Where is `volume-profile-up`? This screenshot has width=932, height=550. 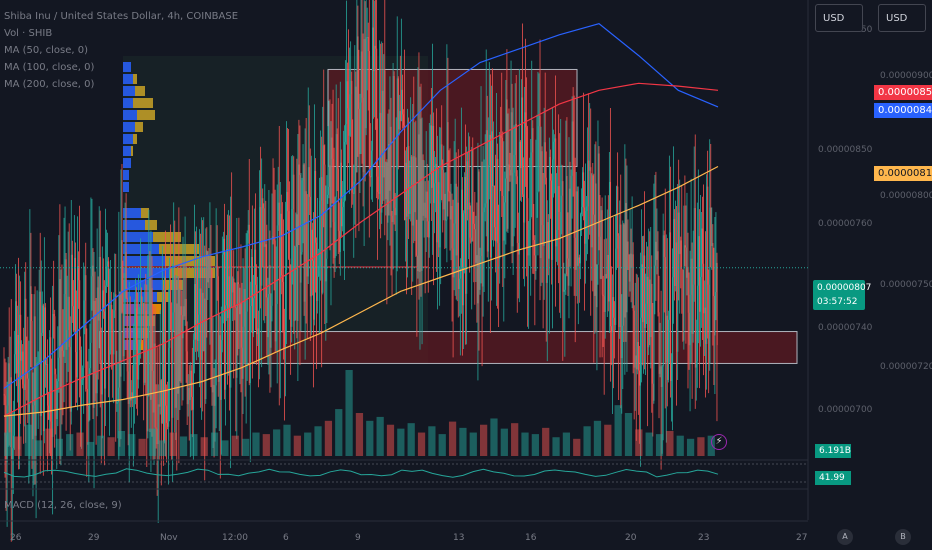
volume-profile-up is located at coordinates (141, 249).